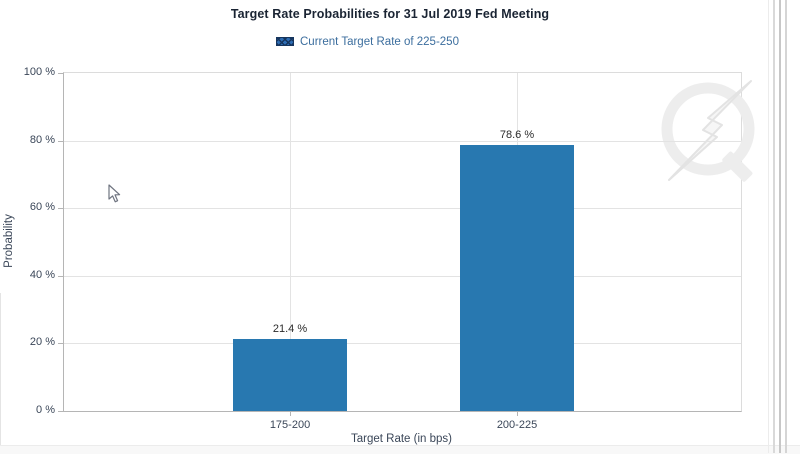 This screenshot has width=800, height=454. Describe the element at coordinates (290, 425) in the screenshot. I see `x-tick-label: 175-200` at that location.